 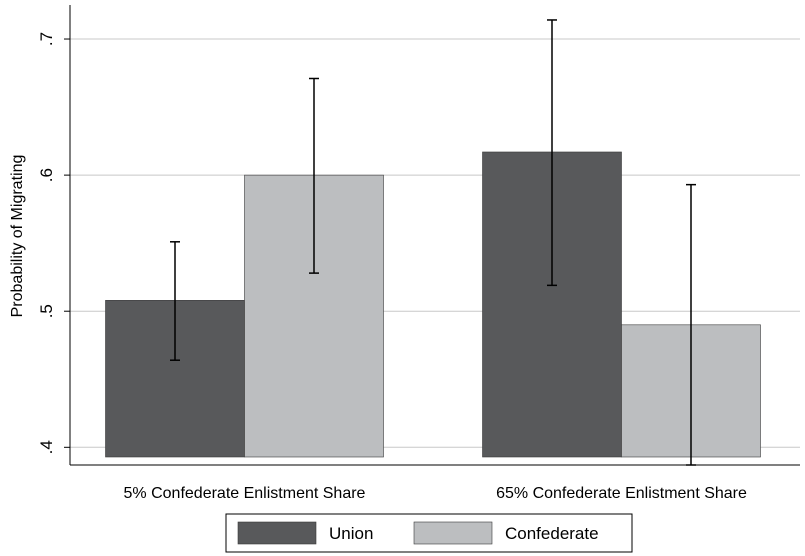 What do you see at coordinates (351, 533) in the screenshot?
I see `legend-label: Union` at bounding box center [351, 533].